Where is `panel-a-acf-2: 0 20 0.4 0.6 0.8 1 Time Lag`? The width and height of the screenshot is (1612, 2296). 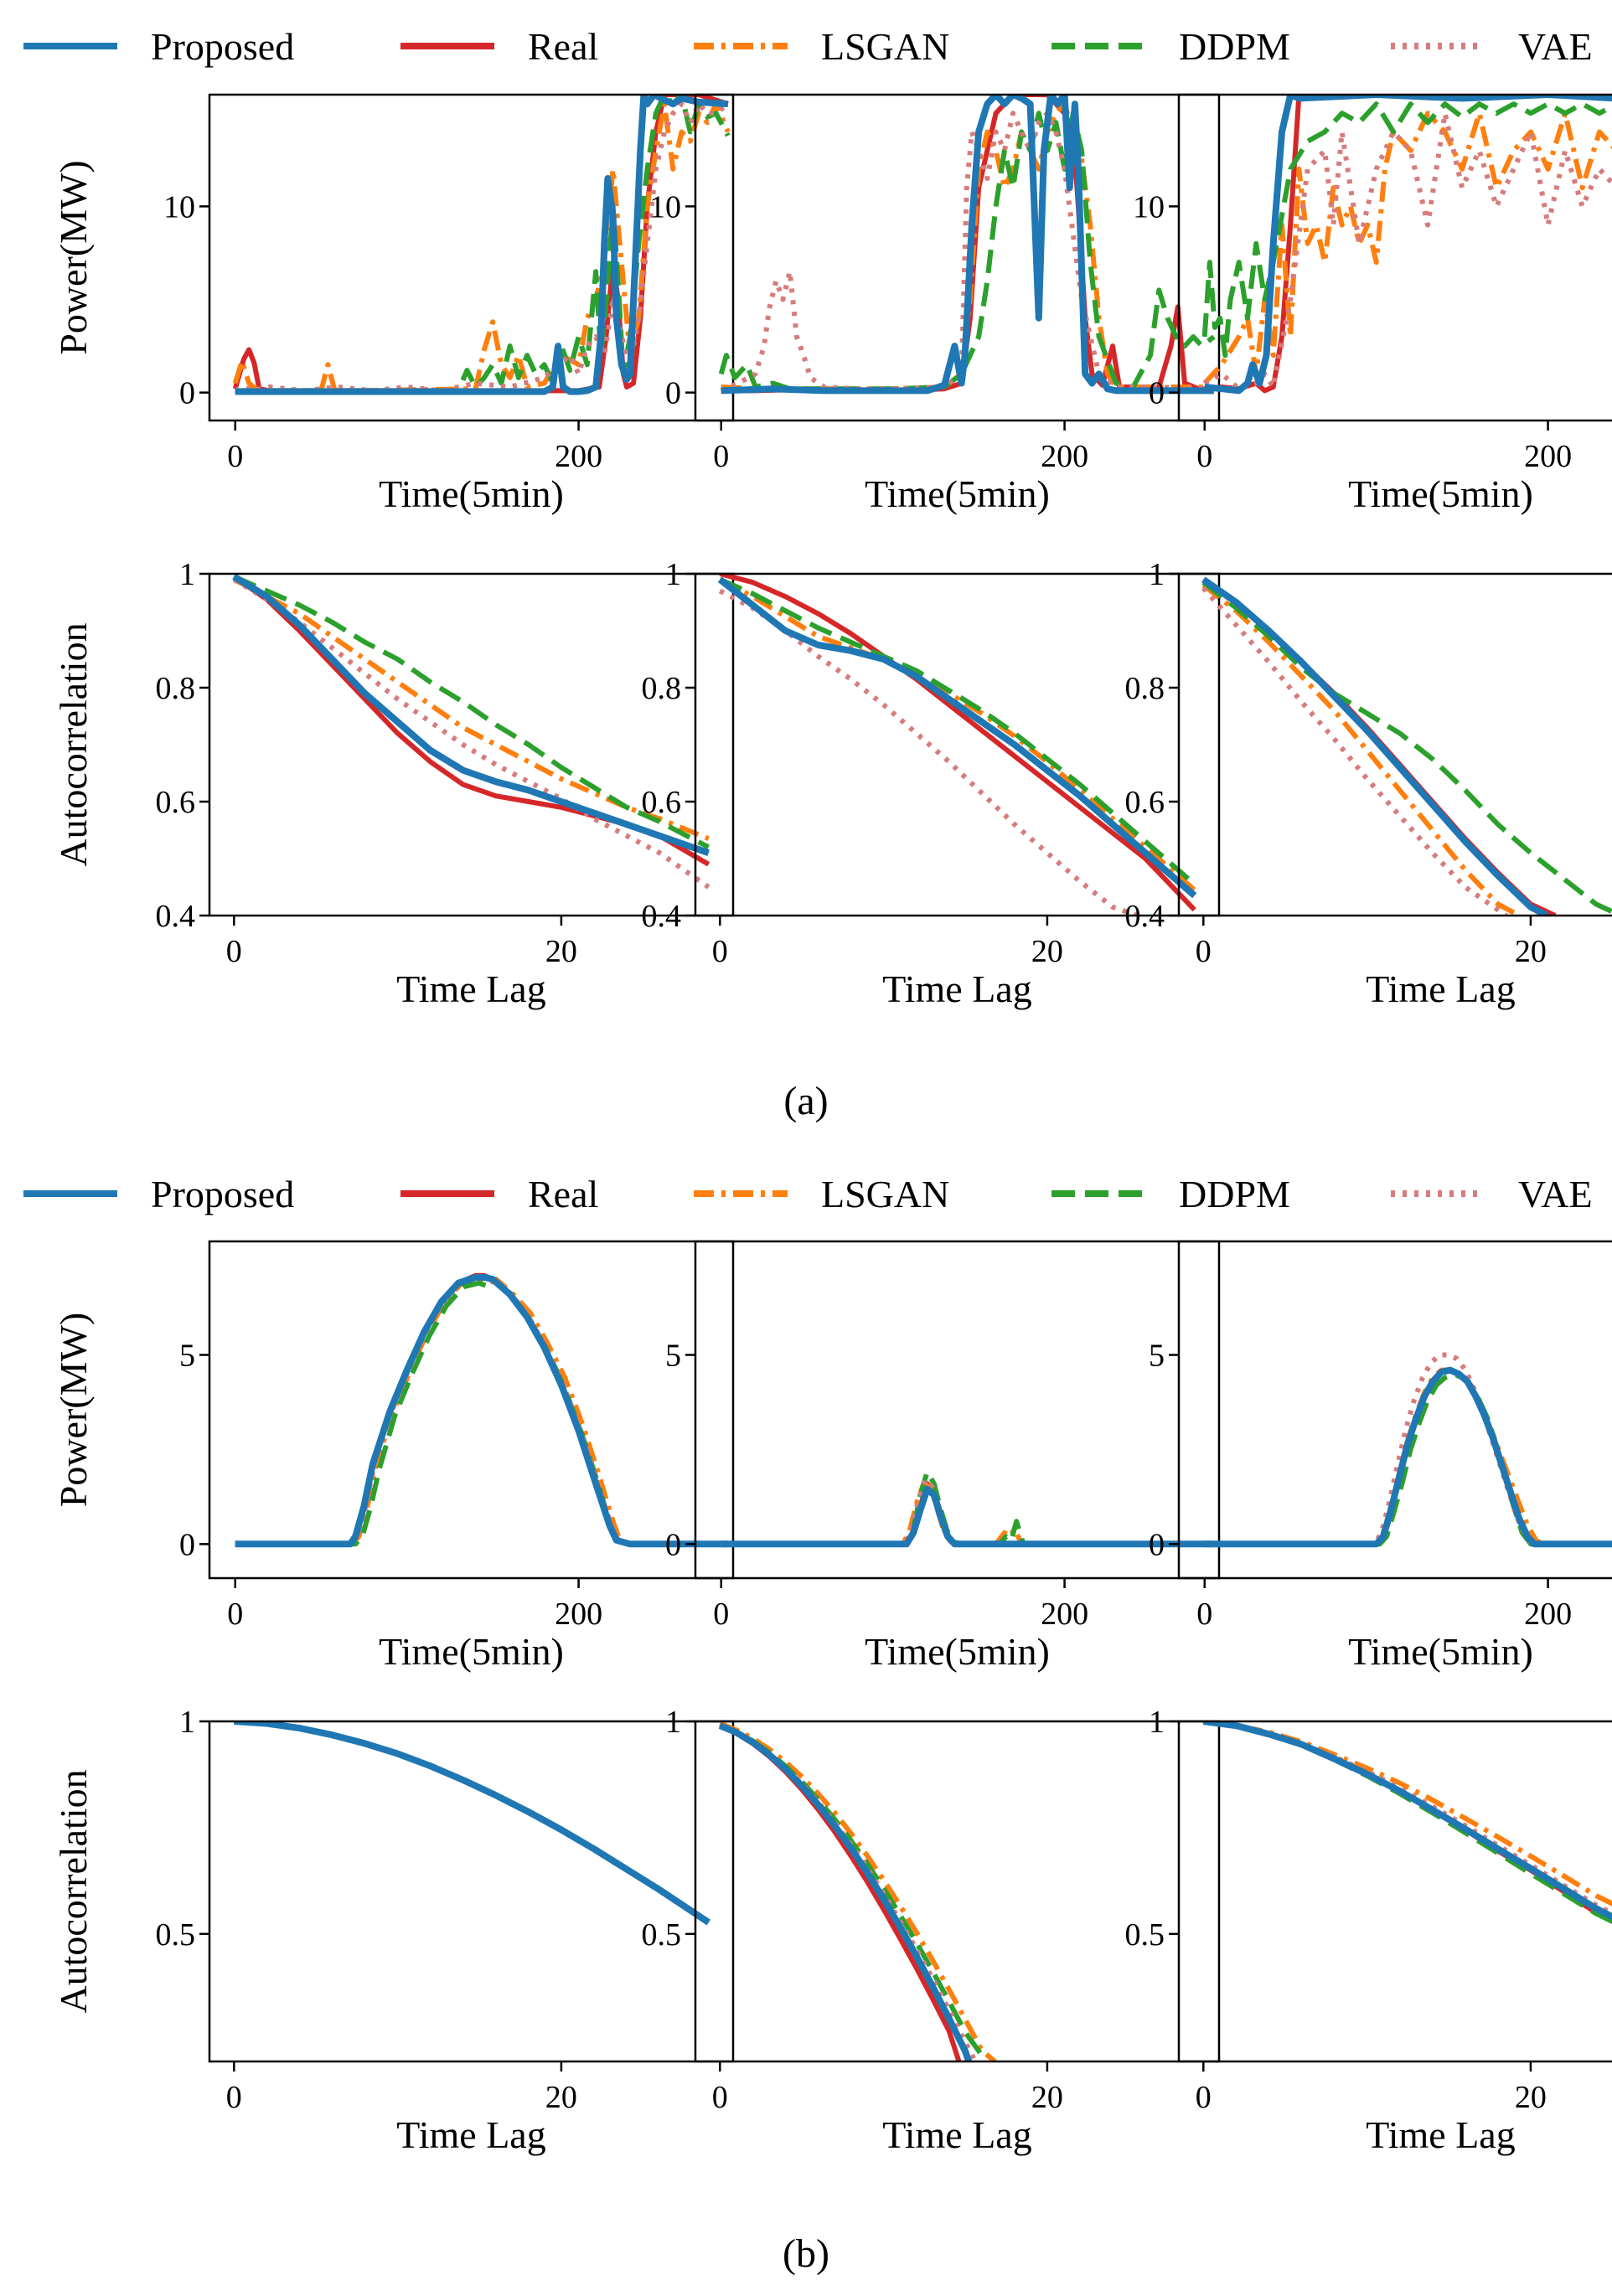 panel-a-acf-2: 0 20 0.4 0.6 0.8 1 Time Lag is located at coordinates (931, 783).